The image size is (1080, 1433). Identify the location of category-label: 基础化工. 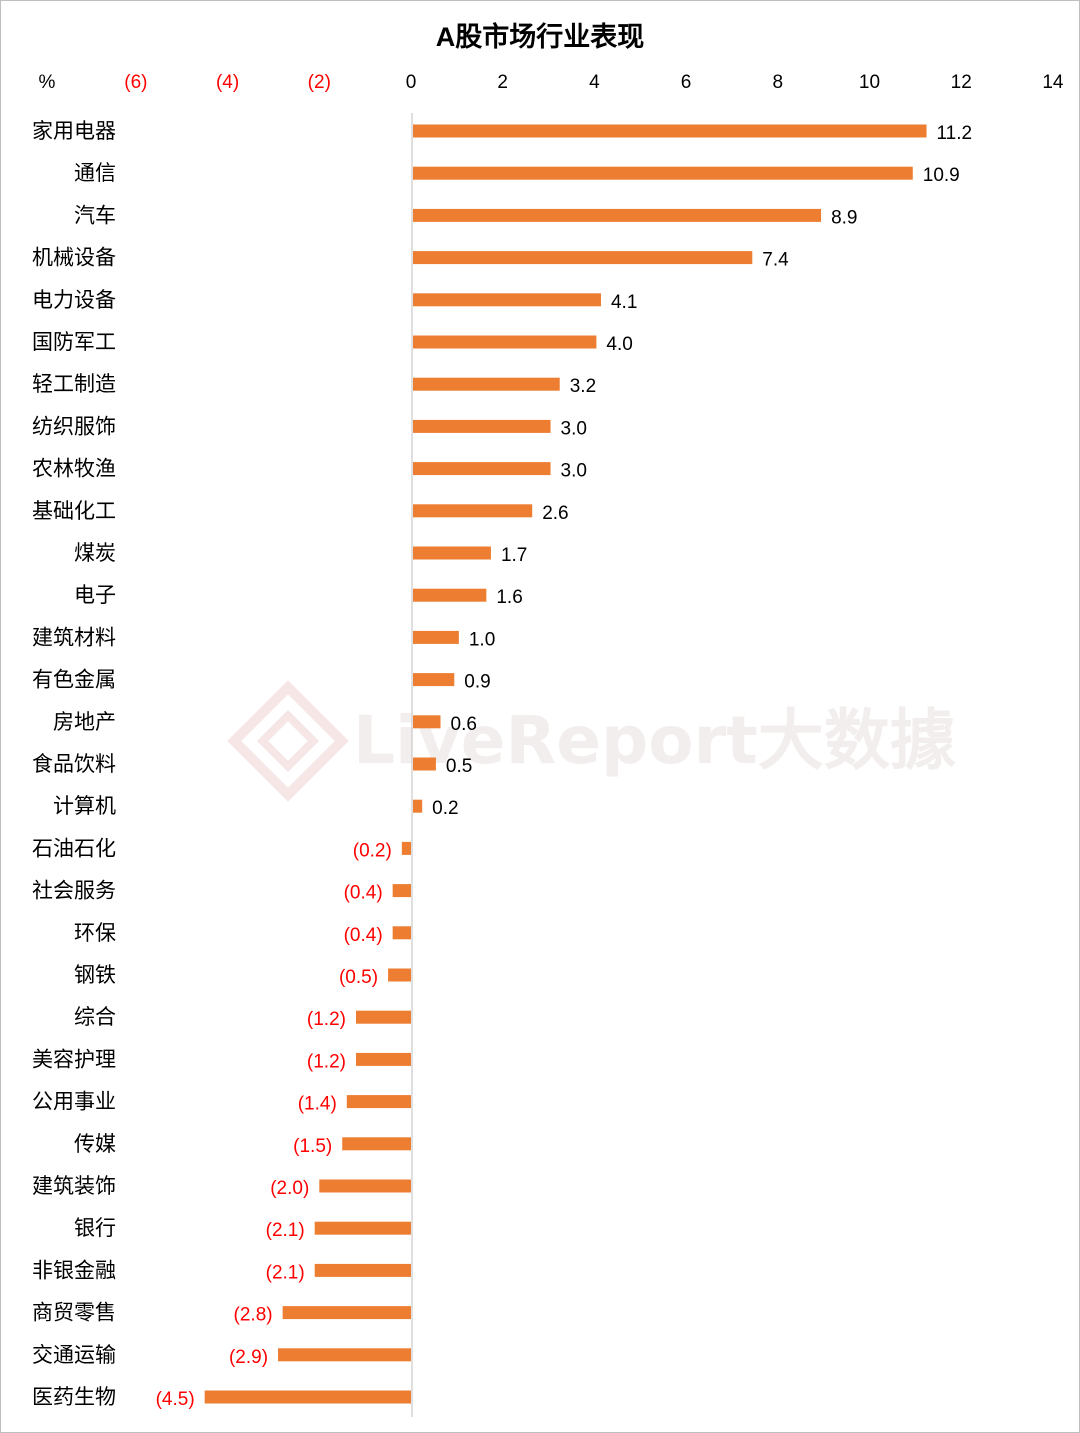
(74, 511).